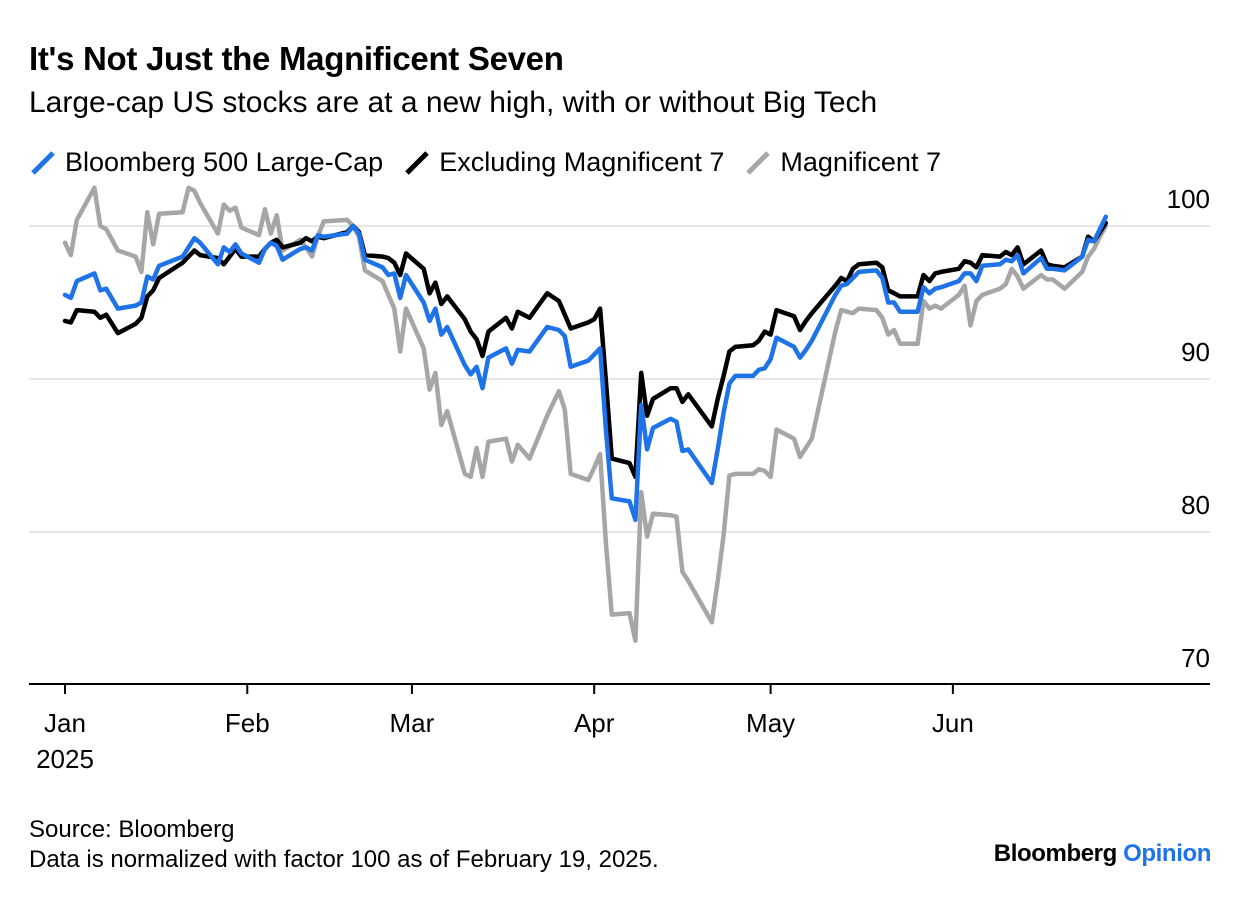 The width and height of the screenshot is (1240, 898). I want to click on x-tick-year-label: 2025, so click(65, 759).